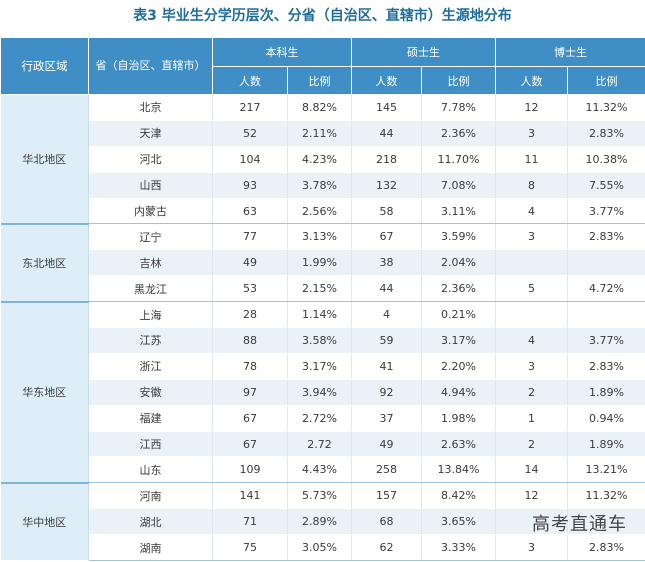 This screenshot has width=645, height=562. I want to click on master-ratio-cell: 3.33%, so click(459, 548).